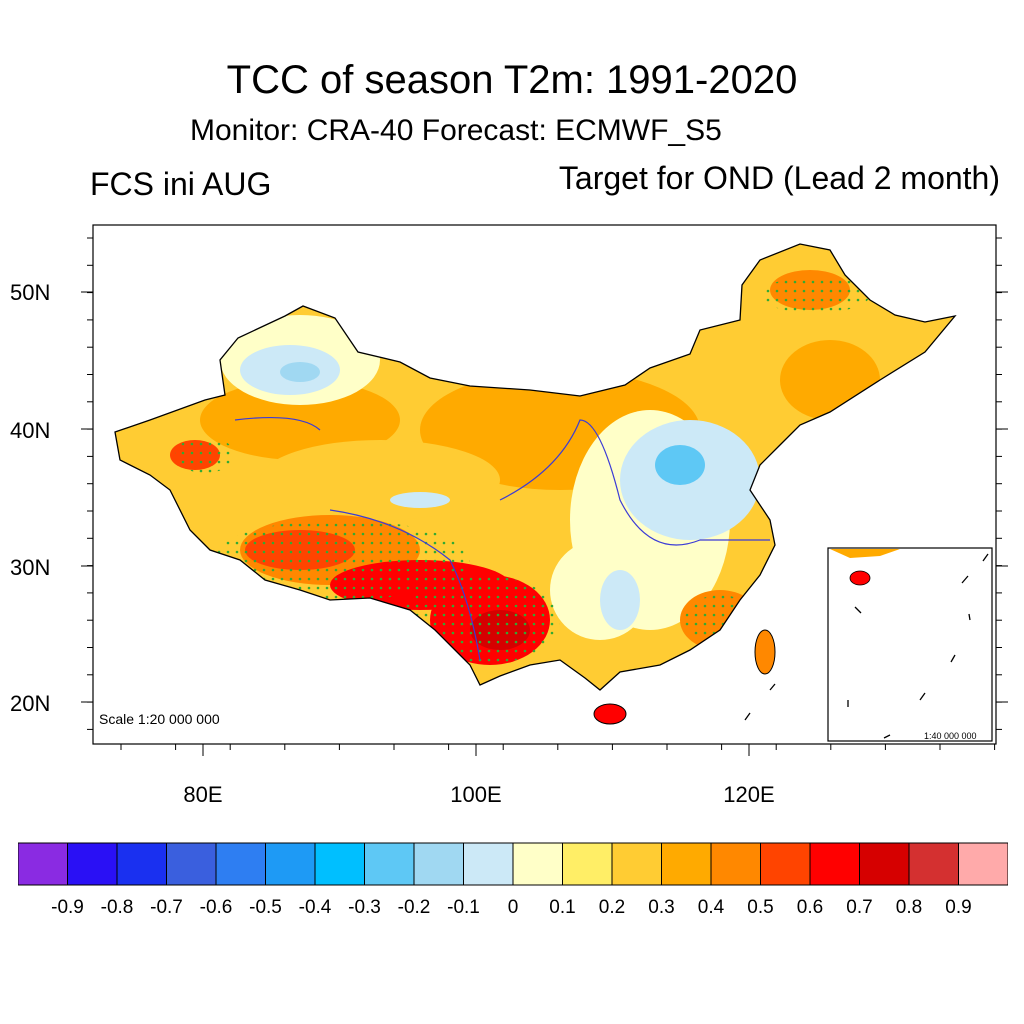  Describe the element at coordinates (166, 907) in the screenshot. I see `colorbar-tick-label: -0.7` at that location.